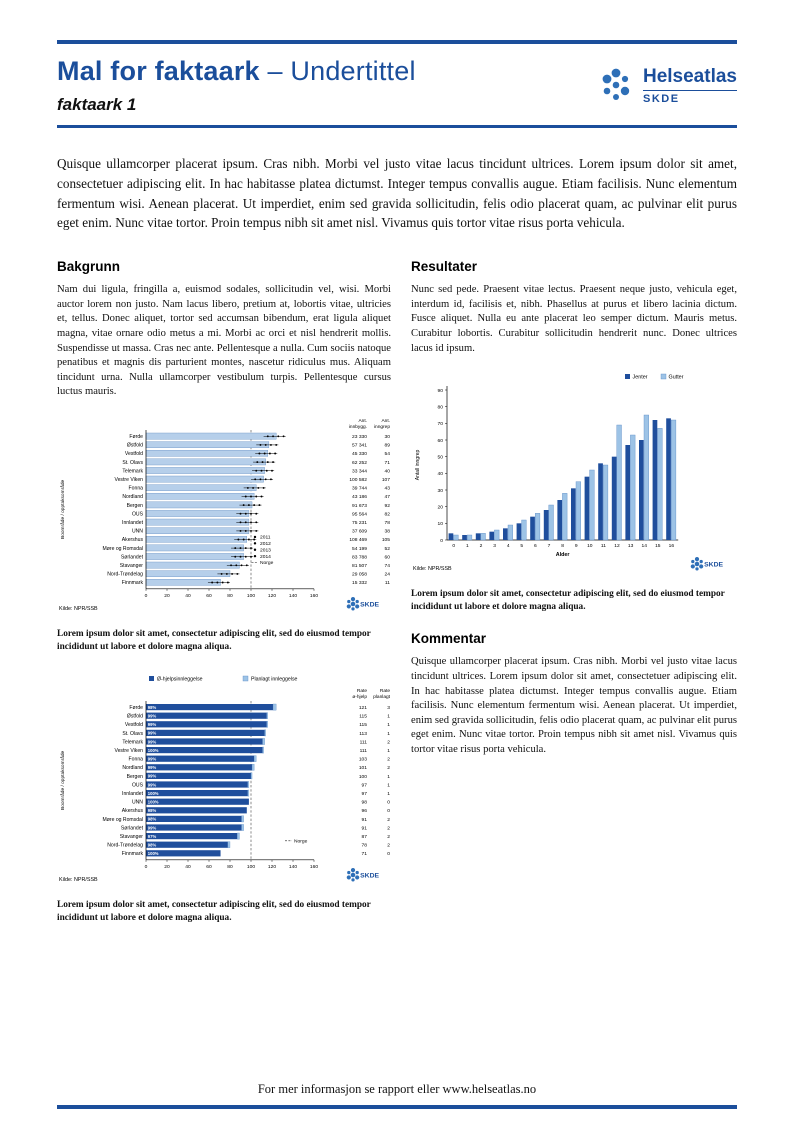 This screenshot has height=1123, width=794. What do you see at coordinates (206, 715) in the screenshot?
I see `bar-ohjelp-Østfold` at bounding box center [206, 715].